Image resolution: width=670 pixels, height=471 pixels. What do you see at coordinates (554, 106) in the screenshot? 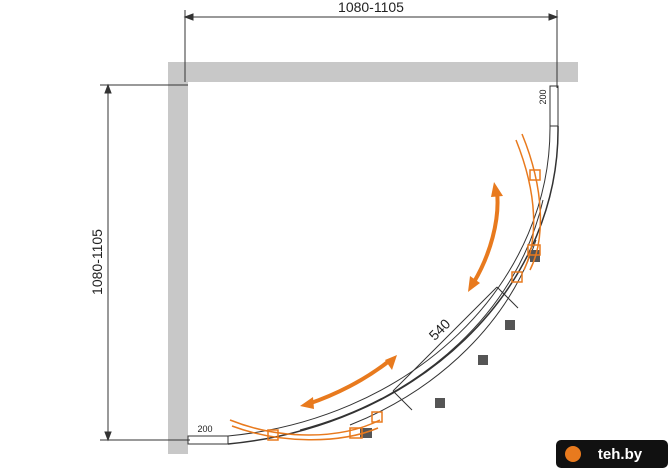
I see `profile-right` at bounding box center [554, 106].